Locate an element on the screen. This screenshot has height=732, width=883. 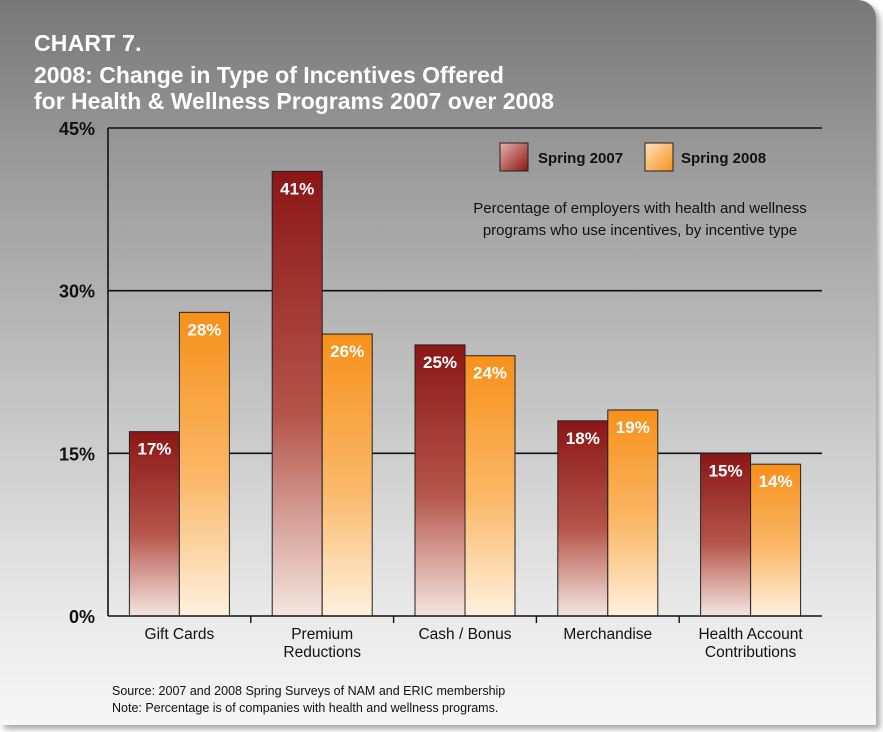
x-category-label: Gift Cards is located at coordinates (180, 634).